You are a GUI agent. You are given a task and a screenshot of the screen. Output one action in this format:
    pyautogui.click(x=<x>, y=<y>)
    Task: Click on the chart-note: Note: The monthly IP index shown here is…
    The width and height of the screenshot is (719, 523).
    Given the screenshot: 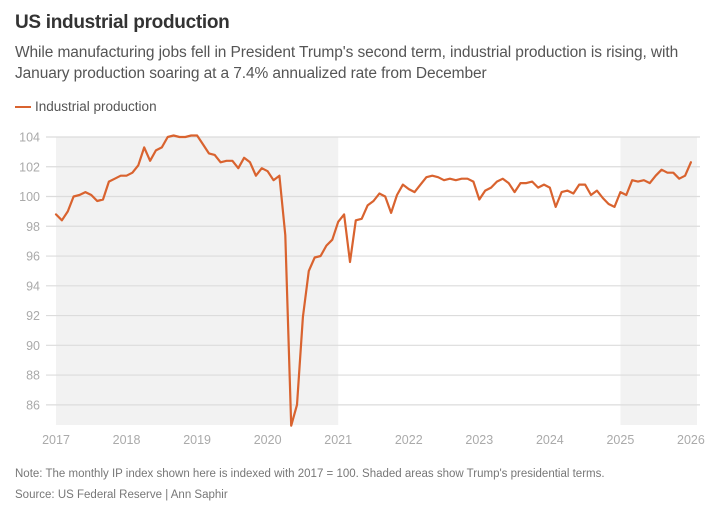 What is the action you would take?
    pyautogui.click(x=310, y=474)
    